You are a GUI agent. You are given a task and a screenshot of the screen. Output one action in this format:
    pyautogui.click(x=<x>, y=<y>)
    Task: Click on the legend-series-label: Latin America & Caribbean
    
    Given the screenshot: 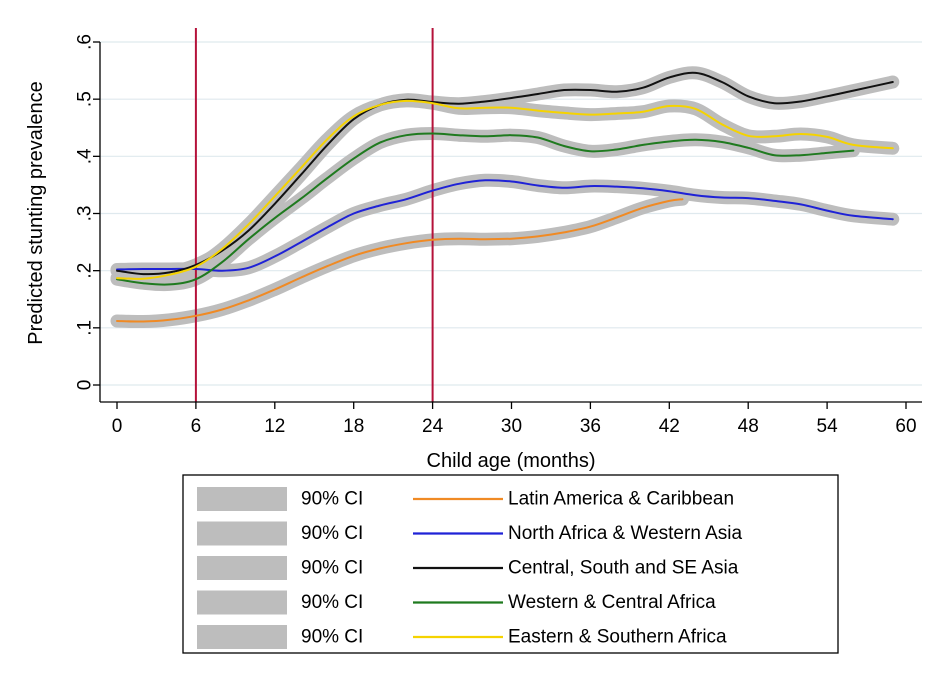 What is the action you would take?
    pyautogui.click(x=621, y=499)
    